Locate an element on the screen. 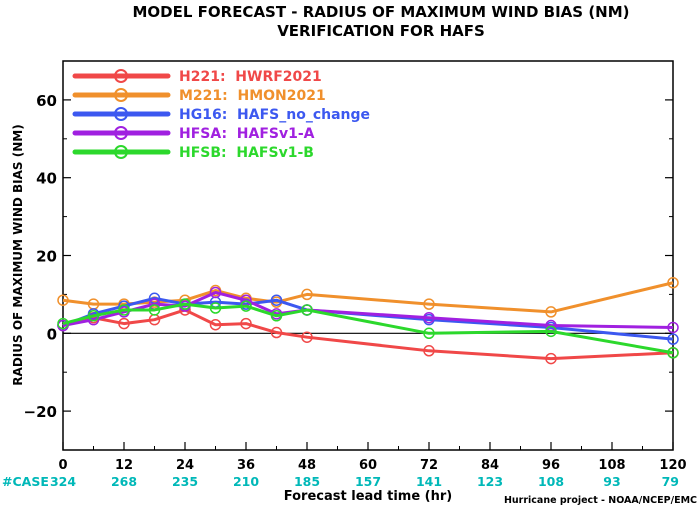 Image resolution: width=700 pixels, height=506 pixels. case-count: 185 is located at coordinates (307, 481).